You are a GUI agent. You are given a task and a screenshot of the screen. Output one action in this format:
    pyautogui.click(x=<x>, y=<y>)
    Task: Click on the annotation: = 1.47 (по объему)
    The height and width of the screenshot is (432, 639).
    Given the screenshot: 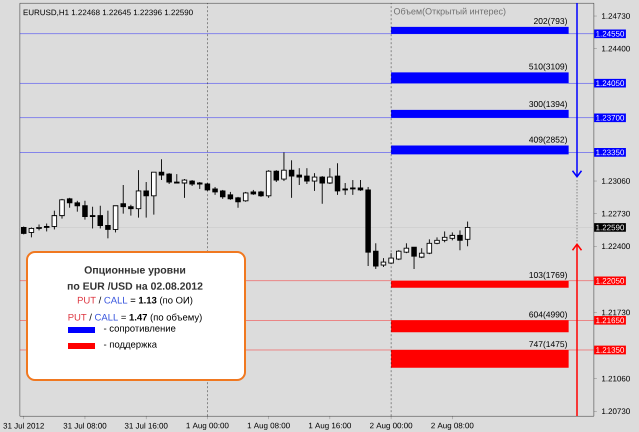 What is the action you would take?
    pyautogui.click(x=161, y=318)
    